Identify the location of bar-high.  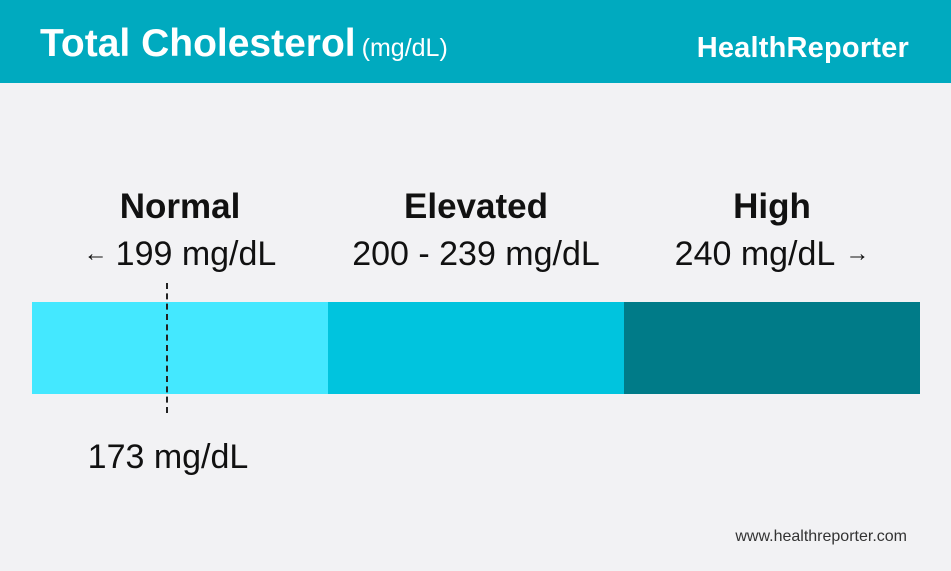
(772, 348).